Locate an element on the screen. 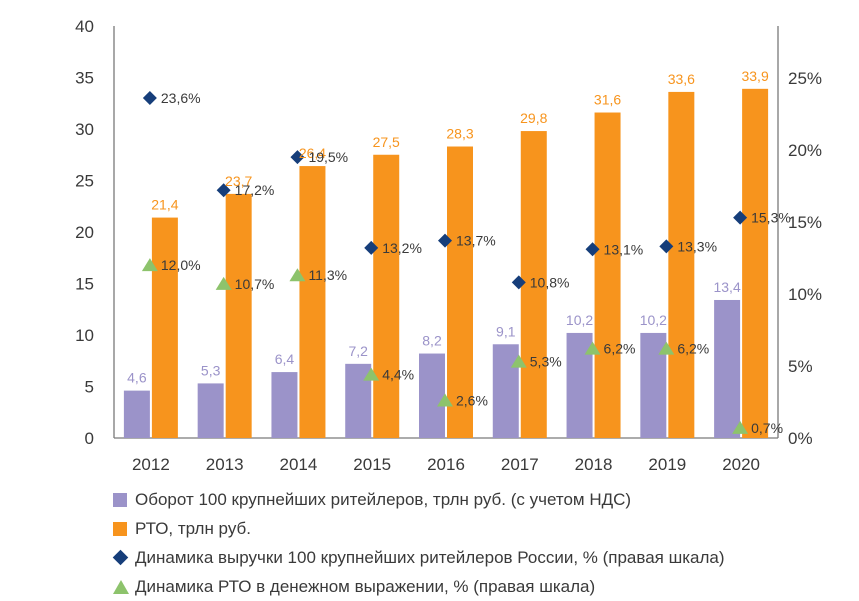 This screenshot has width=859, height=601. marker-revenue-dynamics-label: 13,3% is located at coordinates (697, 246).